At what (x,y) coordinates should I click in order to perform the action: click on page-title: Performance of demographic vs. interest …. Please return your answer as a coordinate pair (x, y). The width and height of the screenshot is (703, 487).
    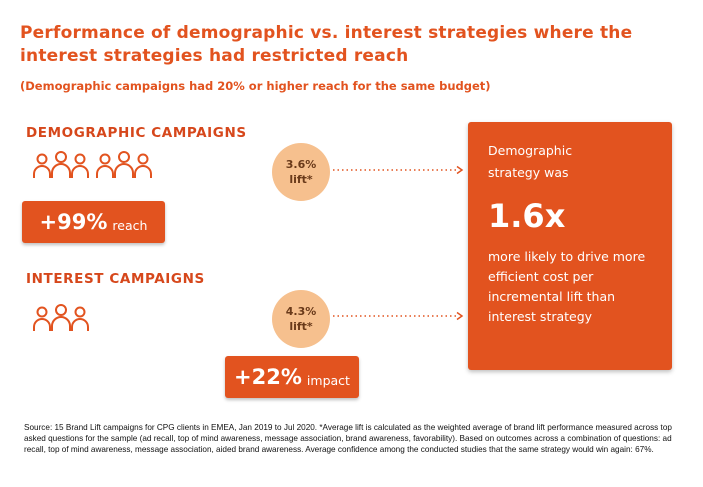
    Looking at the image, I should click on (326, 44).